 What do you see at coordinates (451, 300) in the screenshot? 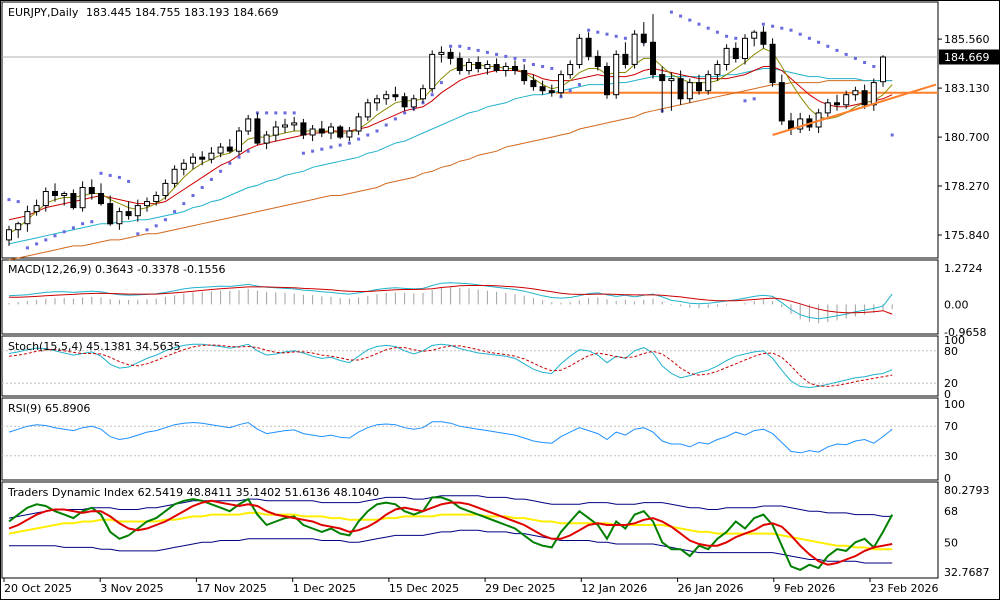
I see `macd-signal-line` at bounding box center [451, 300].